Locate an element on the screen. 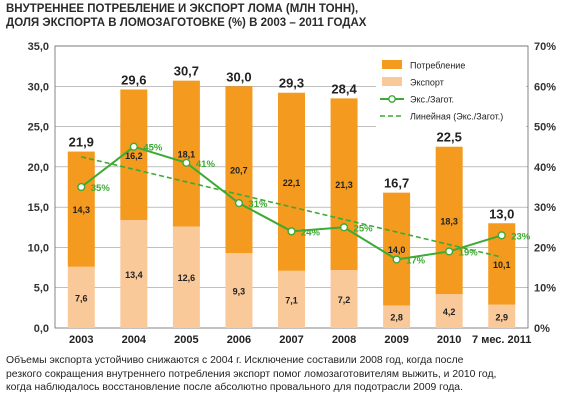 The width and height of the screenshot is (580, 408). total-label: 30,7 is located at coordinates (186, 71).